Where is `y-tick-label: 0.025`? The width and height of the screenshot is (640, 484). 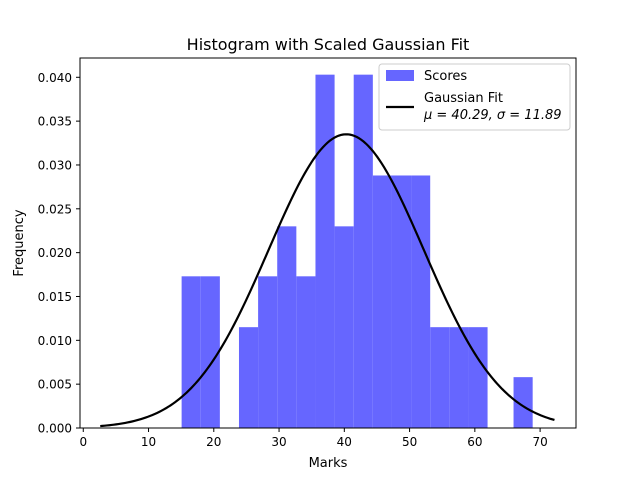
y-tick-label: 0.025 is located at coordinates (55, 209).